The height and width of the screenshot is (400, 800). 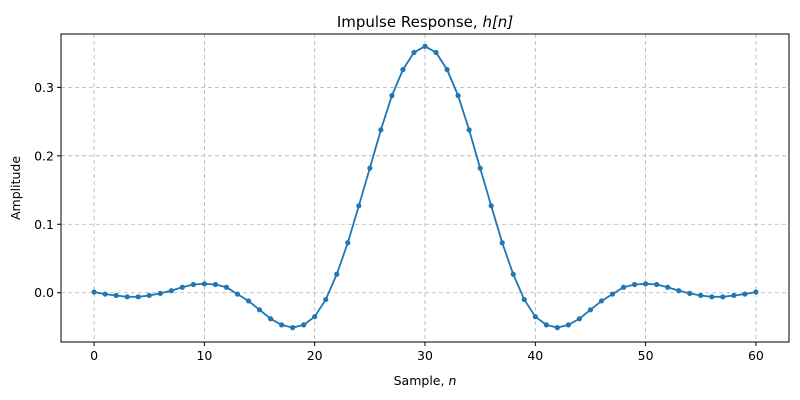 What do you see at coordinates (44, 292) in the screenshot?
I see `y-tick-label: 0.0` at bounding box center [44, 292].